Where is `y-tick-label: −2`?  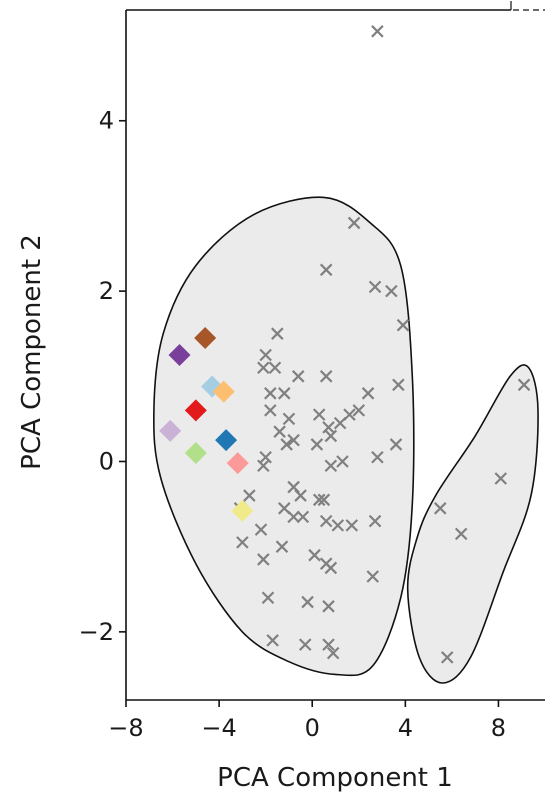
y-tick-label: −2 is located at coordinates (96, 632).